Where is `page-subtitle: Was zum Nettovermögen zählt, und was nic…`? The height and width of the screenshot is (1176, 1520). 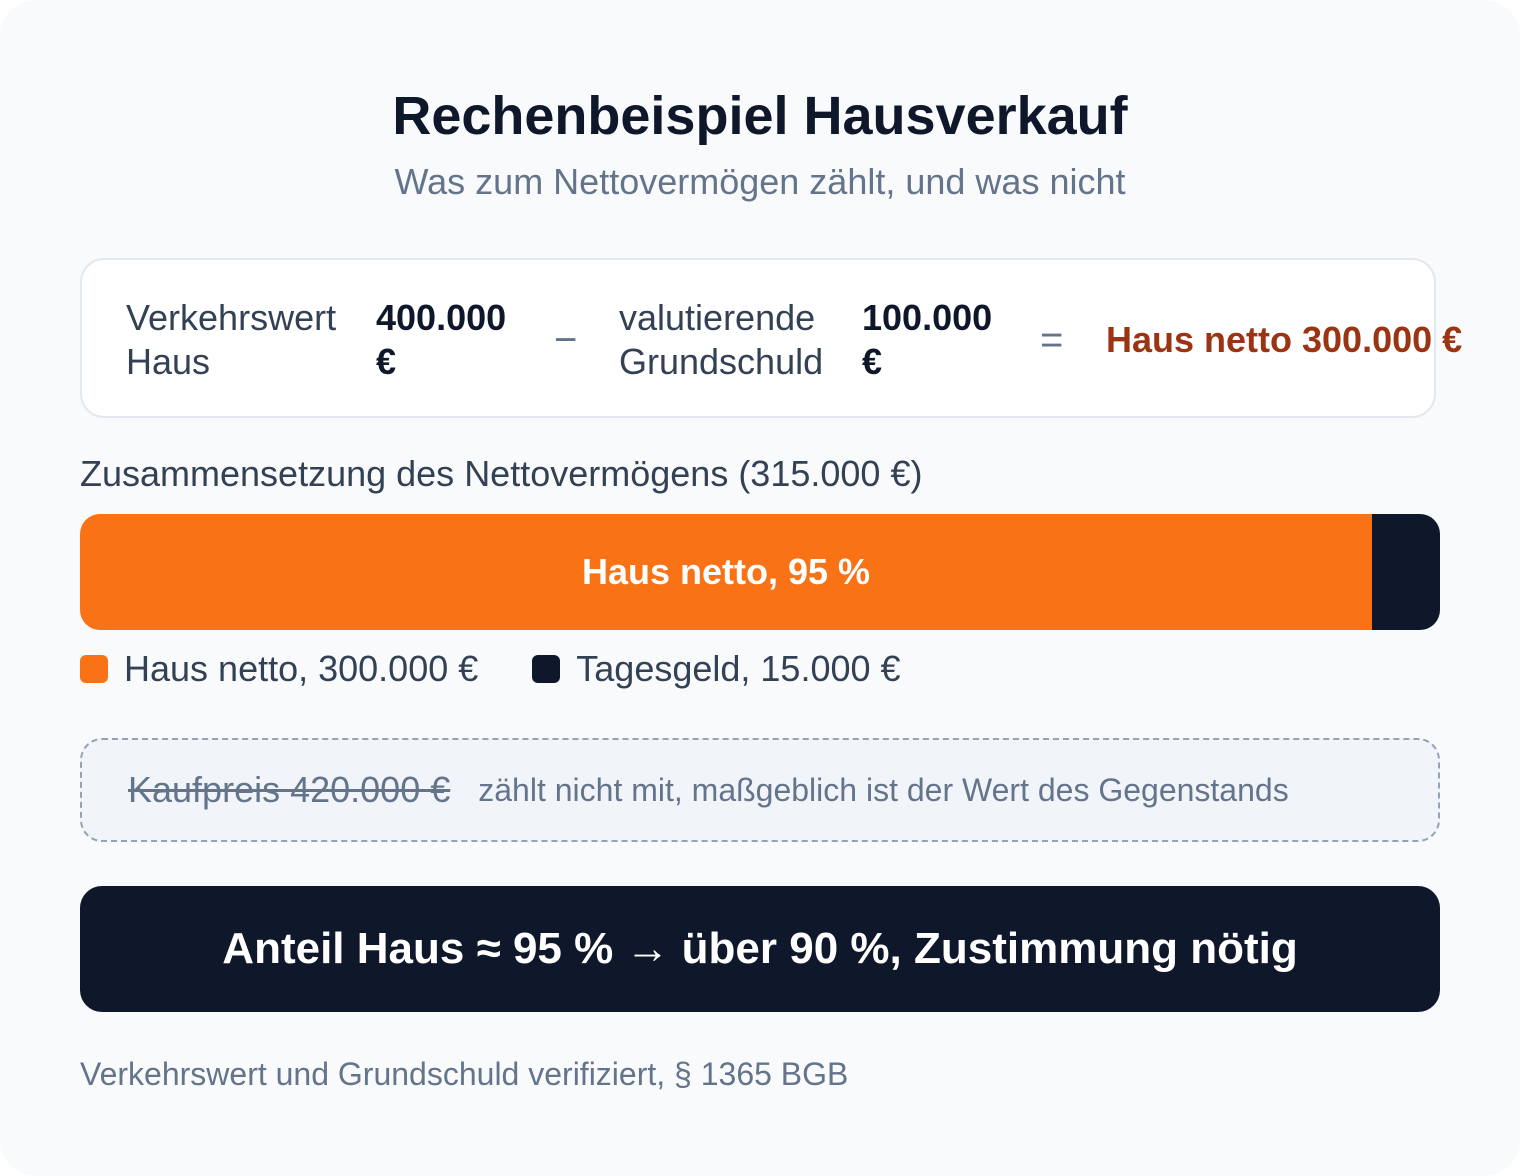 page-subtitle: Was zum Nettovermögen zählt, und was nic… is located at coordinates (760, 181).